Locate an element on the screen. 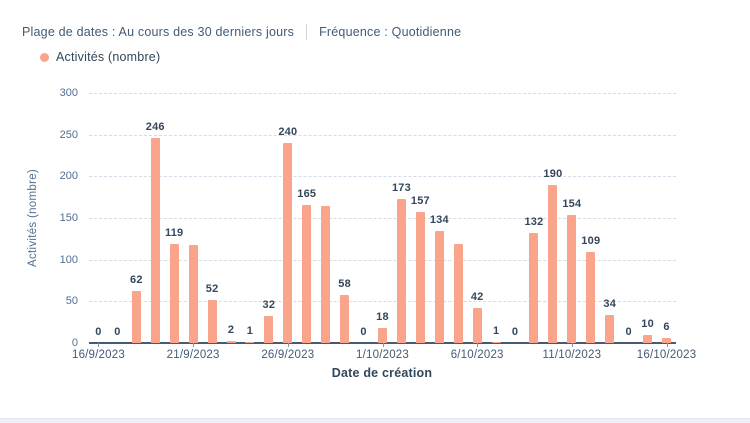  x-tick-label: 11/10/2023 is located at coordinates (572, 355).